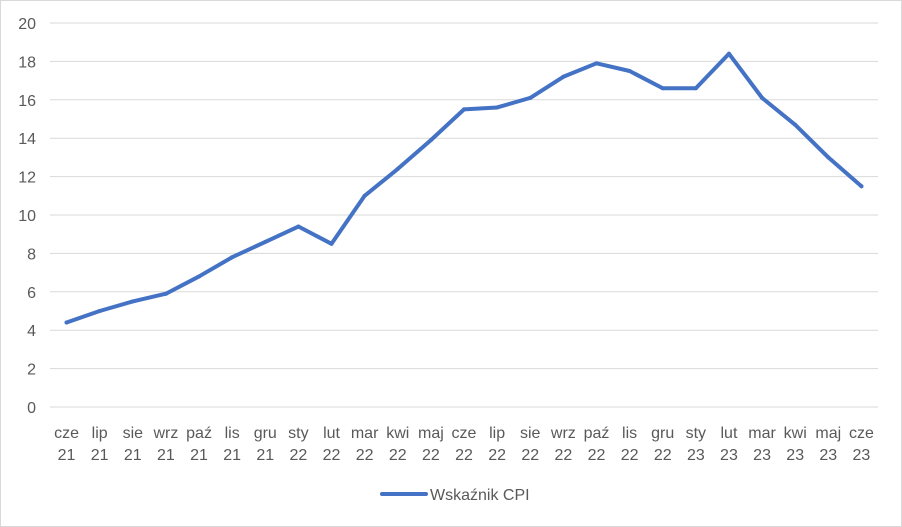 Image resolution: width=902 pixels, height=527 pixels. I want to click on y-axis-tick-labels: 0 2 4 6 8 10 12 14 16 18 20, so click(27, 216).